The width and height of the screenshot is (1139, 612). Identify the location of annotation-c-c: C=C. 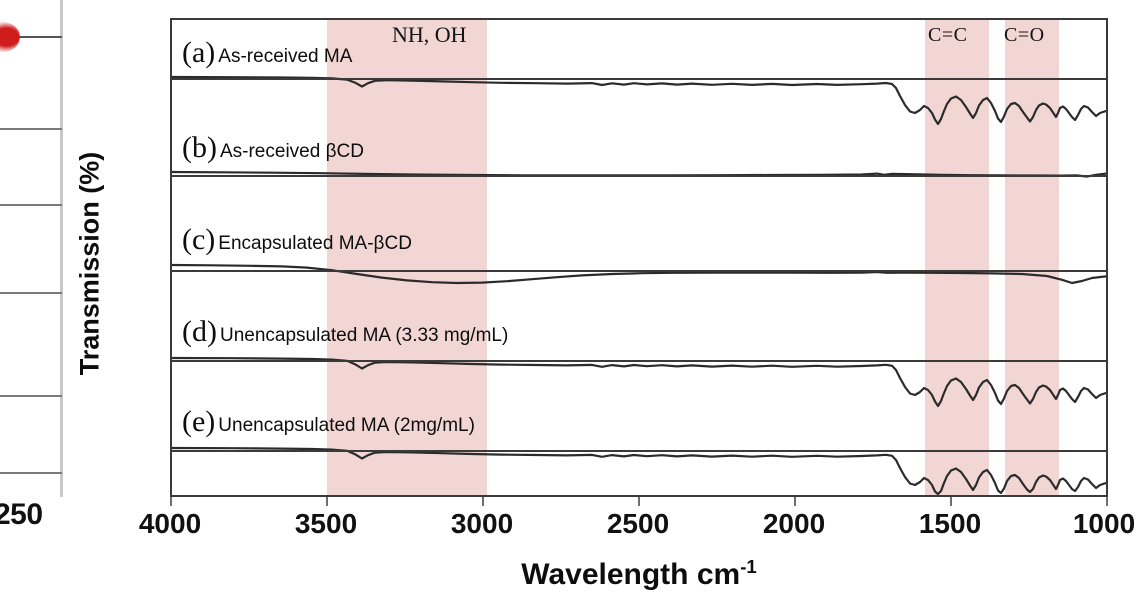
(948, 35).